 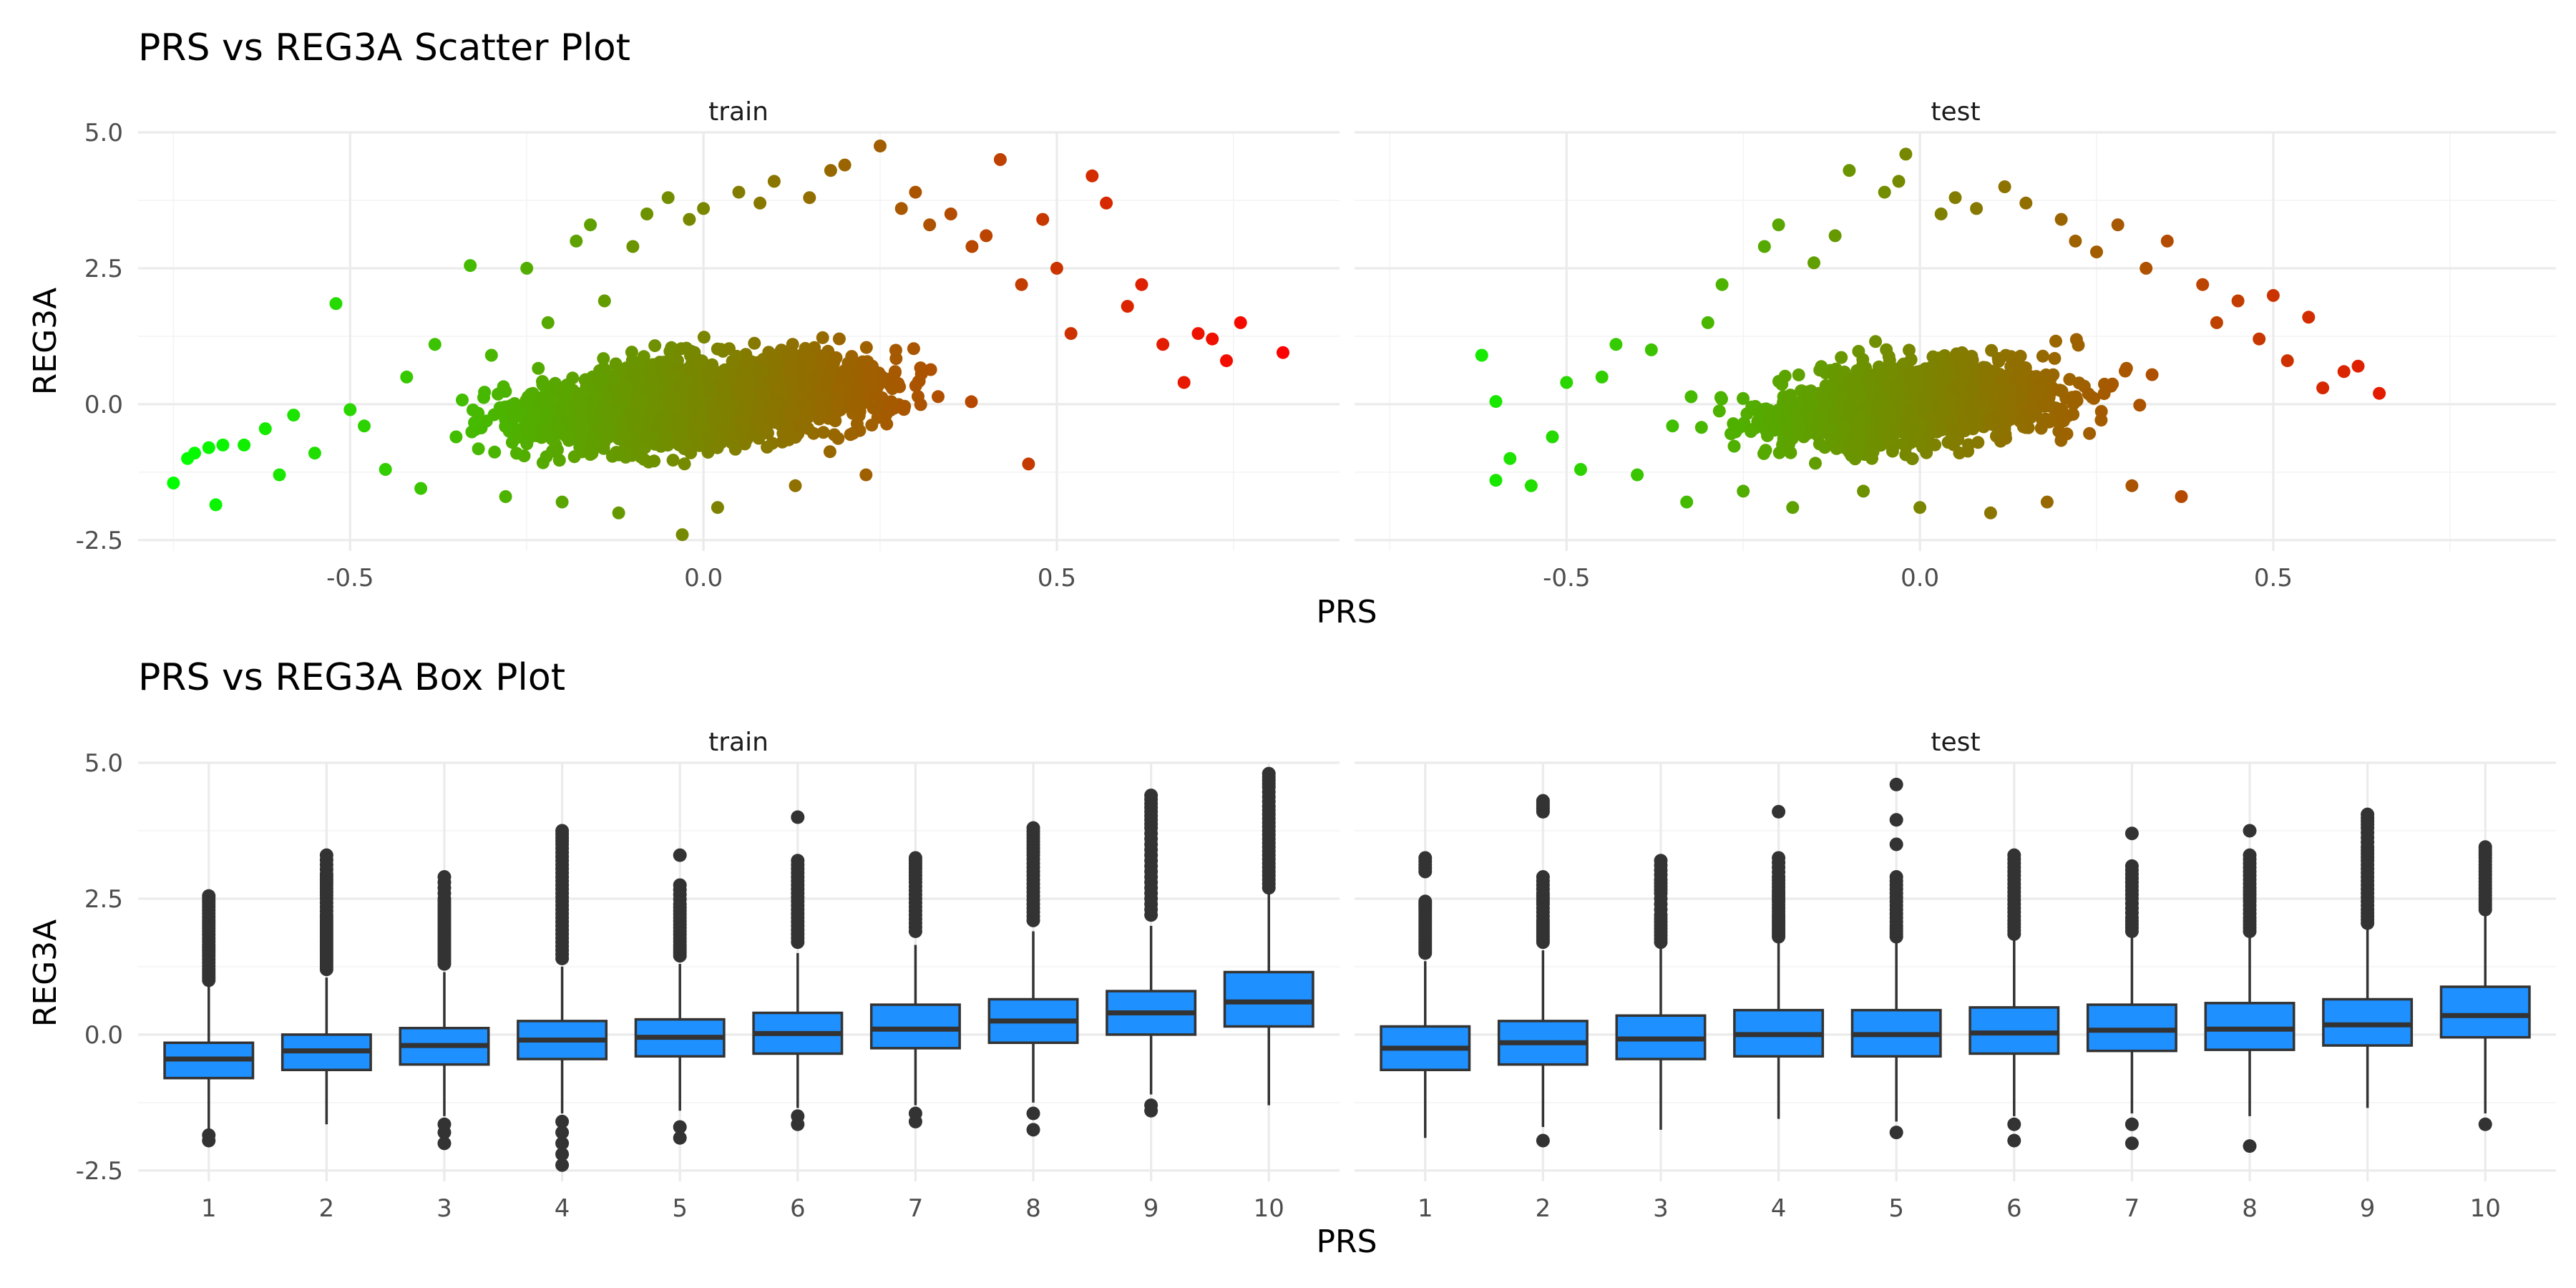 I want to click on box-train-marks, so click(x=738, y=969).